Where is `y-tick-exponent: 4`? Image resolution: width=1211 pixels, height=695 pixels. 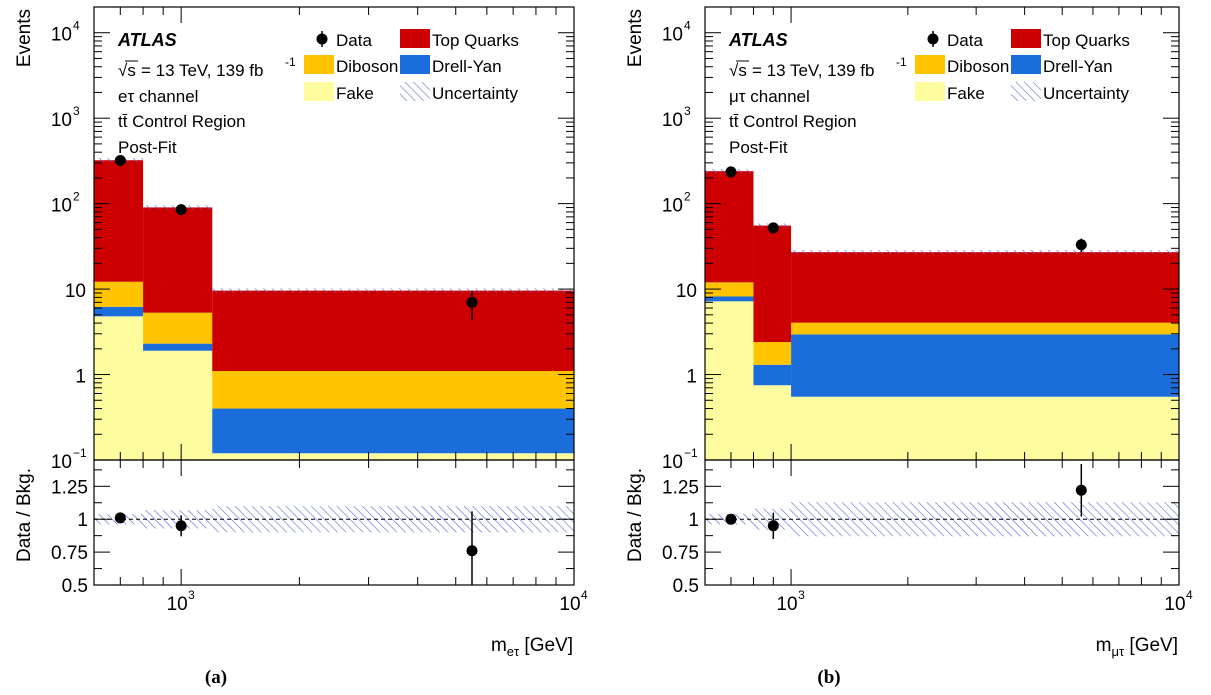 y-tick-exponent: 4 is located at coordinates (687, 26).